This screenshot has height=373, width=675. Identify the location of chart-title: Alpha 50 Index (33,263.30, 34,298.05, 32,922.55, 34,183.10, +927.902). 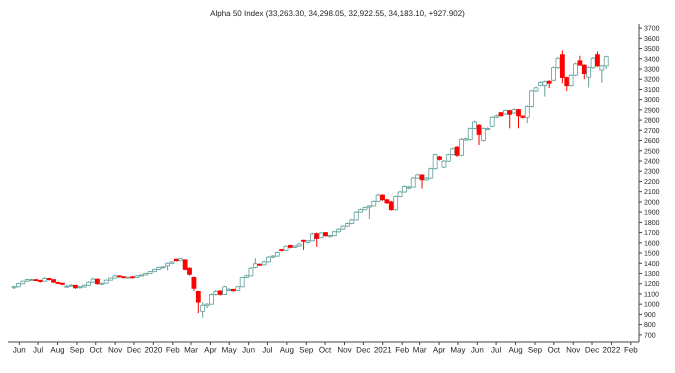
(337, 14).